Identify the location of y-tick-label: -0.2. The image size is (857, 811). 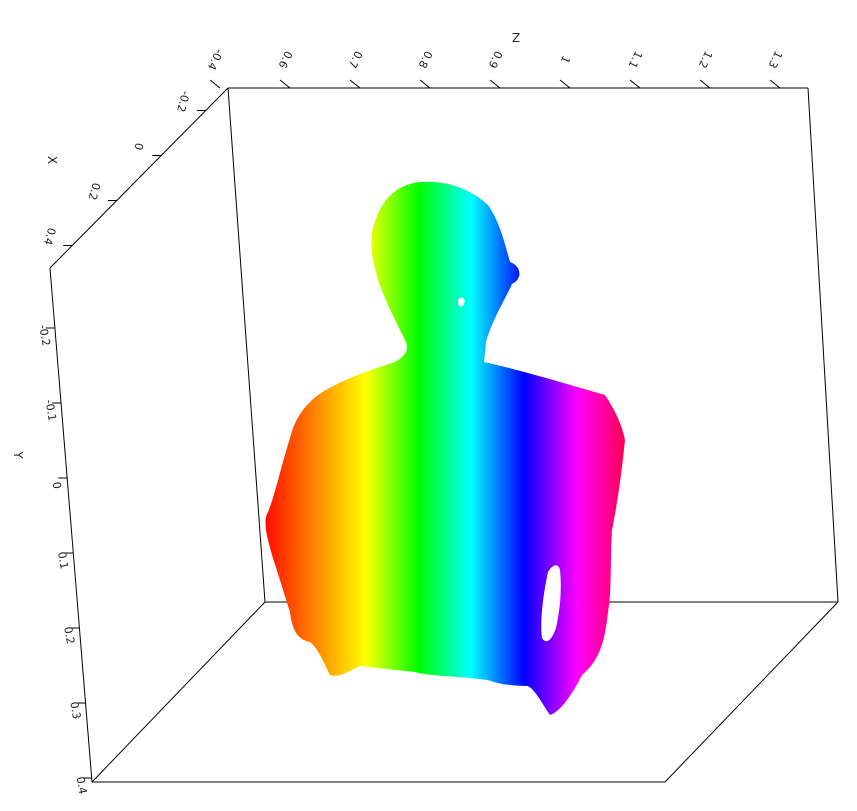
(44, 335).